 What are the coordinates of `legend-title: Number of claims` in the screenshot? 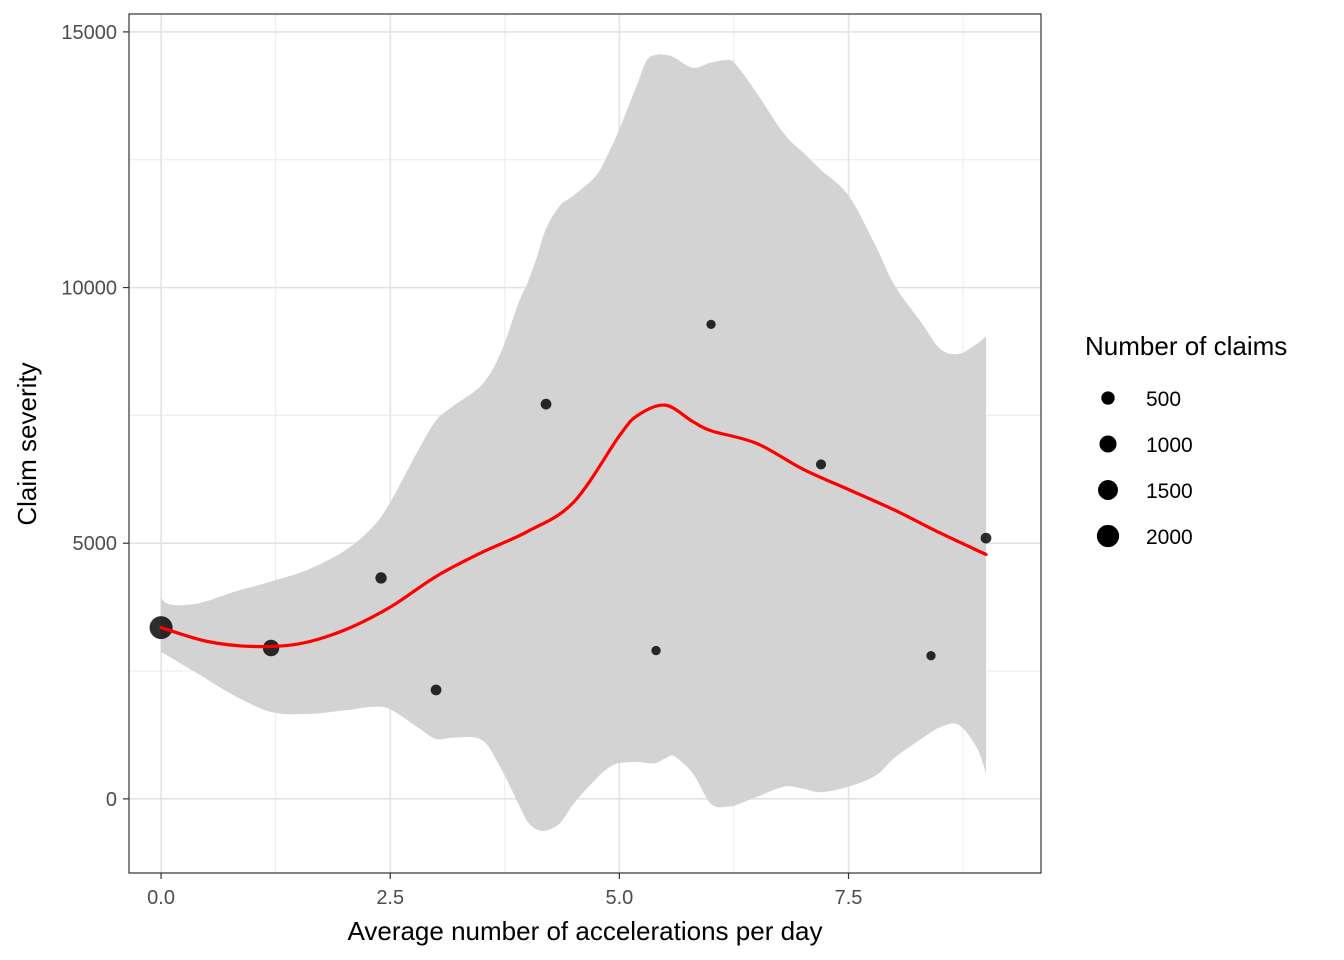 It's located at (1186, 346).